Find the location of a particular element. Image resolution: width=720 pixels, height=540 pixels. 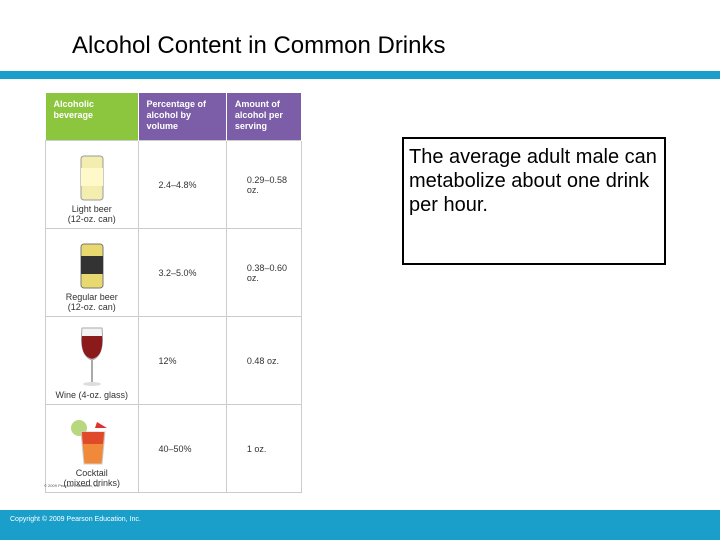

wine-icon is located at coordinates (91, 356).